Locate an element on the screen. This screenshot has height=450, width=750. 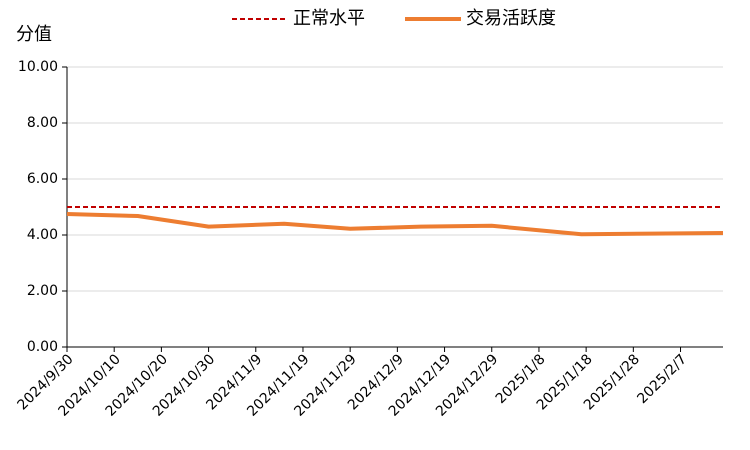
series-line is located at coordinates (395, 224).